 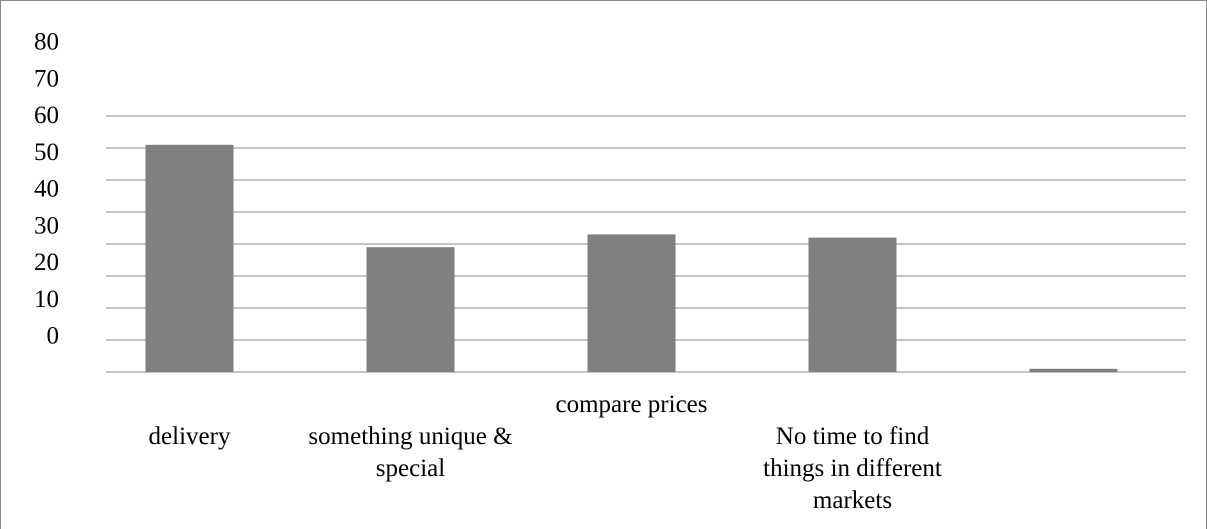 What do you see at coordinates (189, 436) in the screenshot?
I see `x-tick-label: delivery` at bounding box center [189, 436].